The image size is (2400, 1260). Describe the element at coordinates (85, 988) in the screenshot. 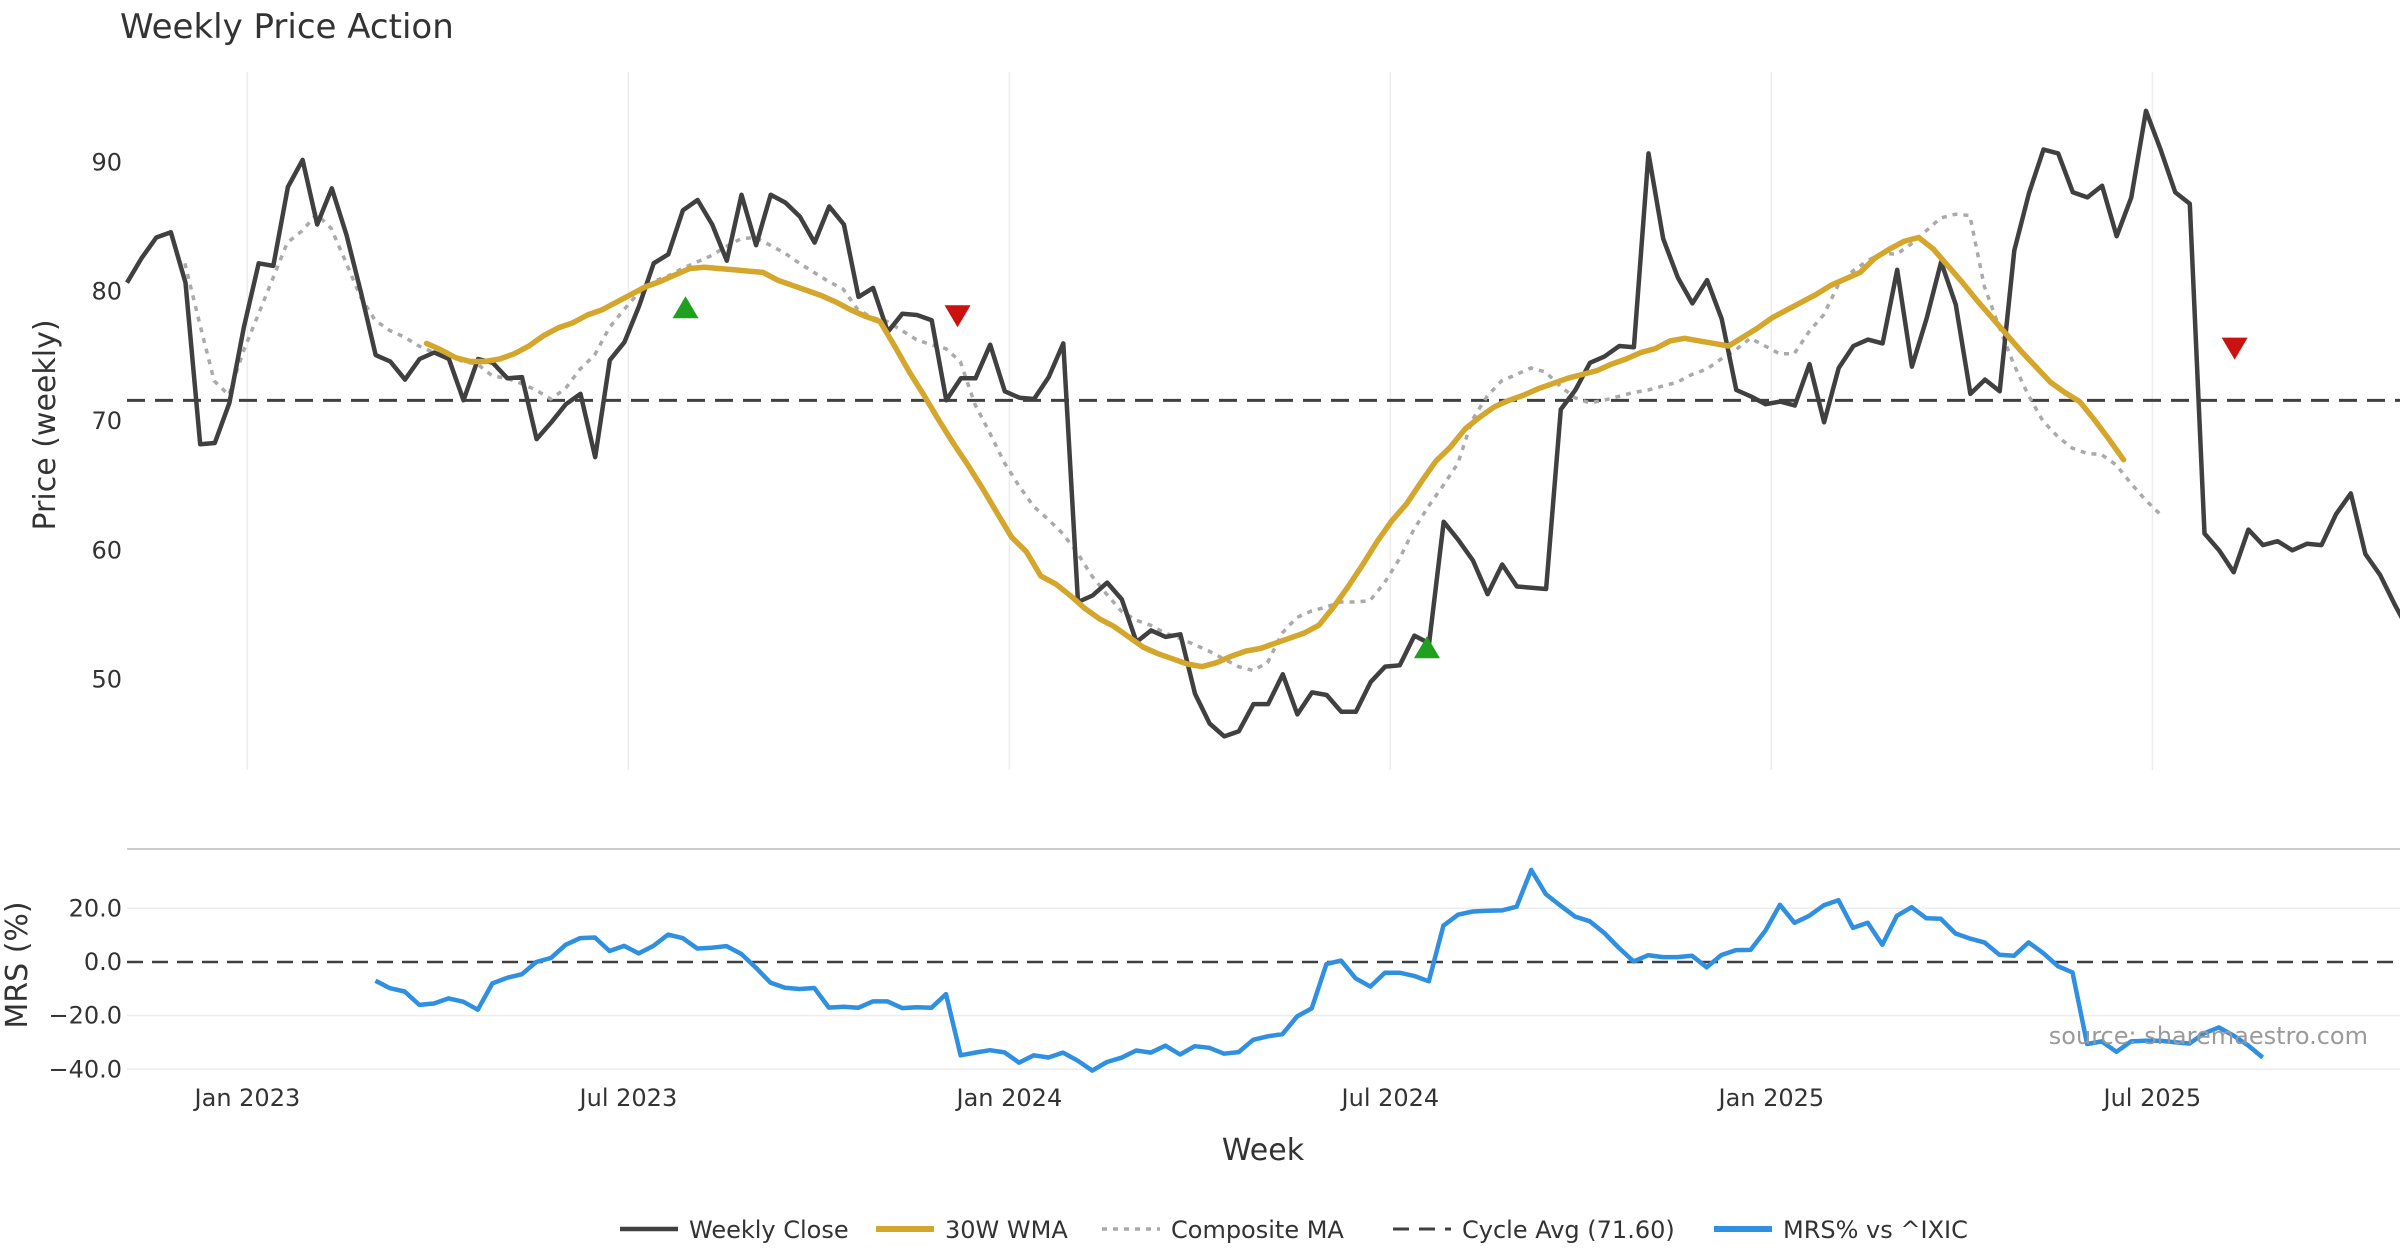

I see `mrs-y-axis: 20.0 0.0 −20.0 −40.0` at that location.